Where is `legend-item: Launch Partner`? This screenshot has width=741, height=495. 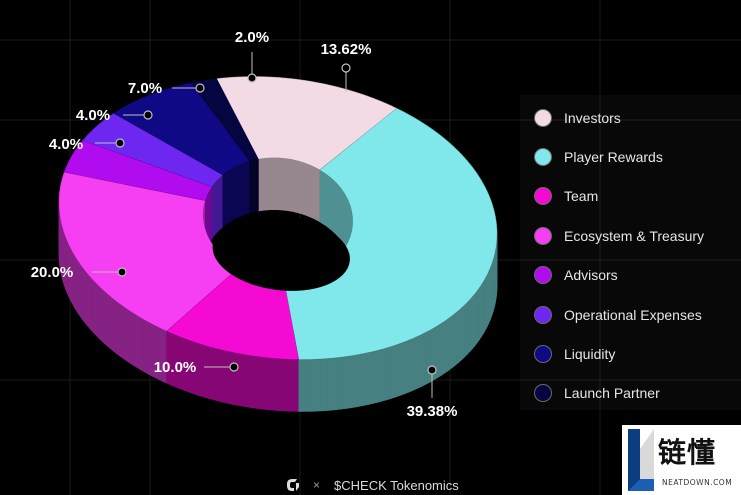 legend-item: Launch Partner is located at coordinates (635, 393).